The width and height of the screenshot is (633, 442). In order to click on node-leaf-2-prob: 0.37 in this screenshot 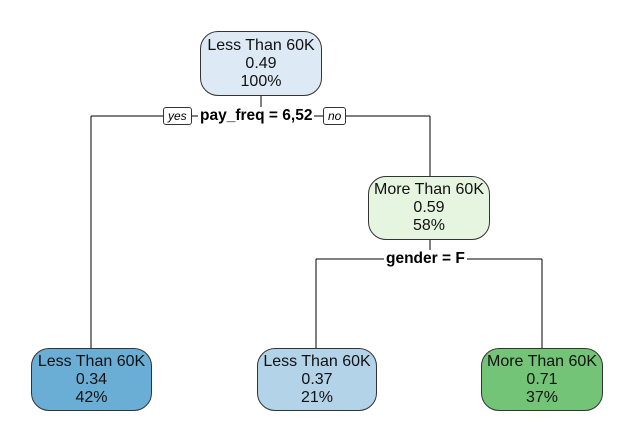, I will do `click(317, 379)`.